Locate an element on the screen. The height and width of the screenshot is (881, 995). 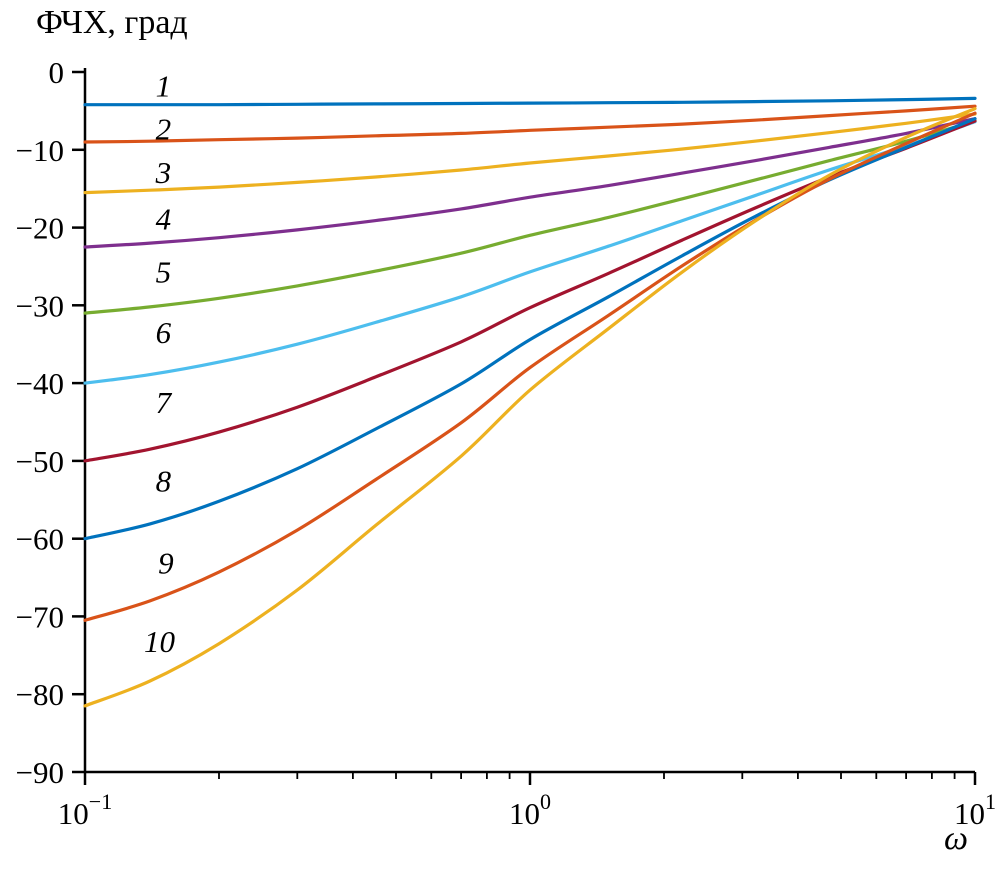
curve-label-8: 8 is located at coordinates (164, 481).